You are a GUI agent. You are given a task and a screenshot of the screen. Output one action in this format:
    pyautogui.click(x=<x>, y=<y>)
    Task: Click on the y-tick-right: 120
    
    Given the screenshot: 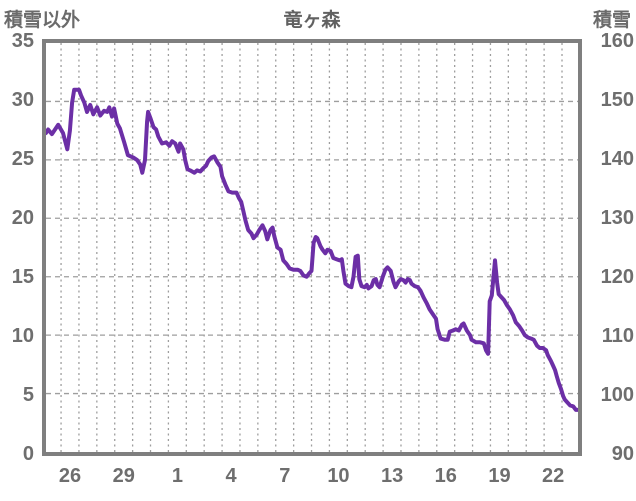 What is the action you would take?
    pyautogui.click(x=617, y=277)
    